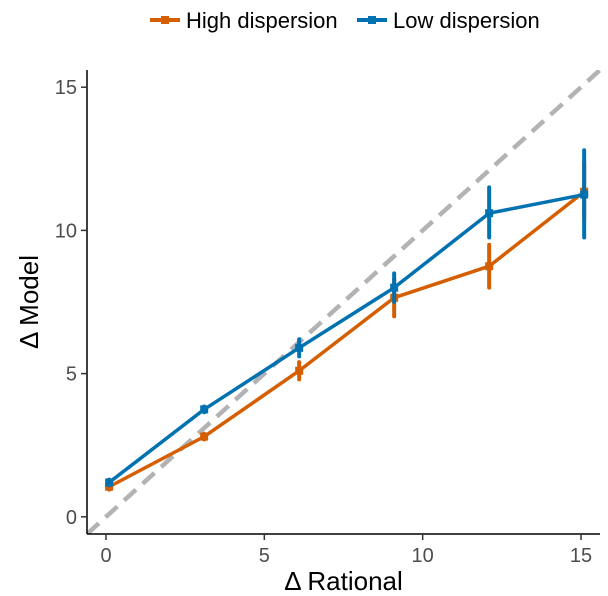 The height and width of the screenshot is (596, 608). Describe the element at coordinates (71, 518) in the screenshot. I see `y-tick-label: 0` at that location.